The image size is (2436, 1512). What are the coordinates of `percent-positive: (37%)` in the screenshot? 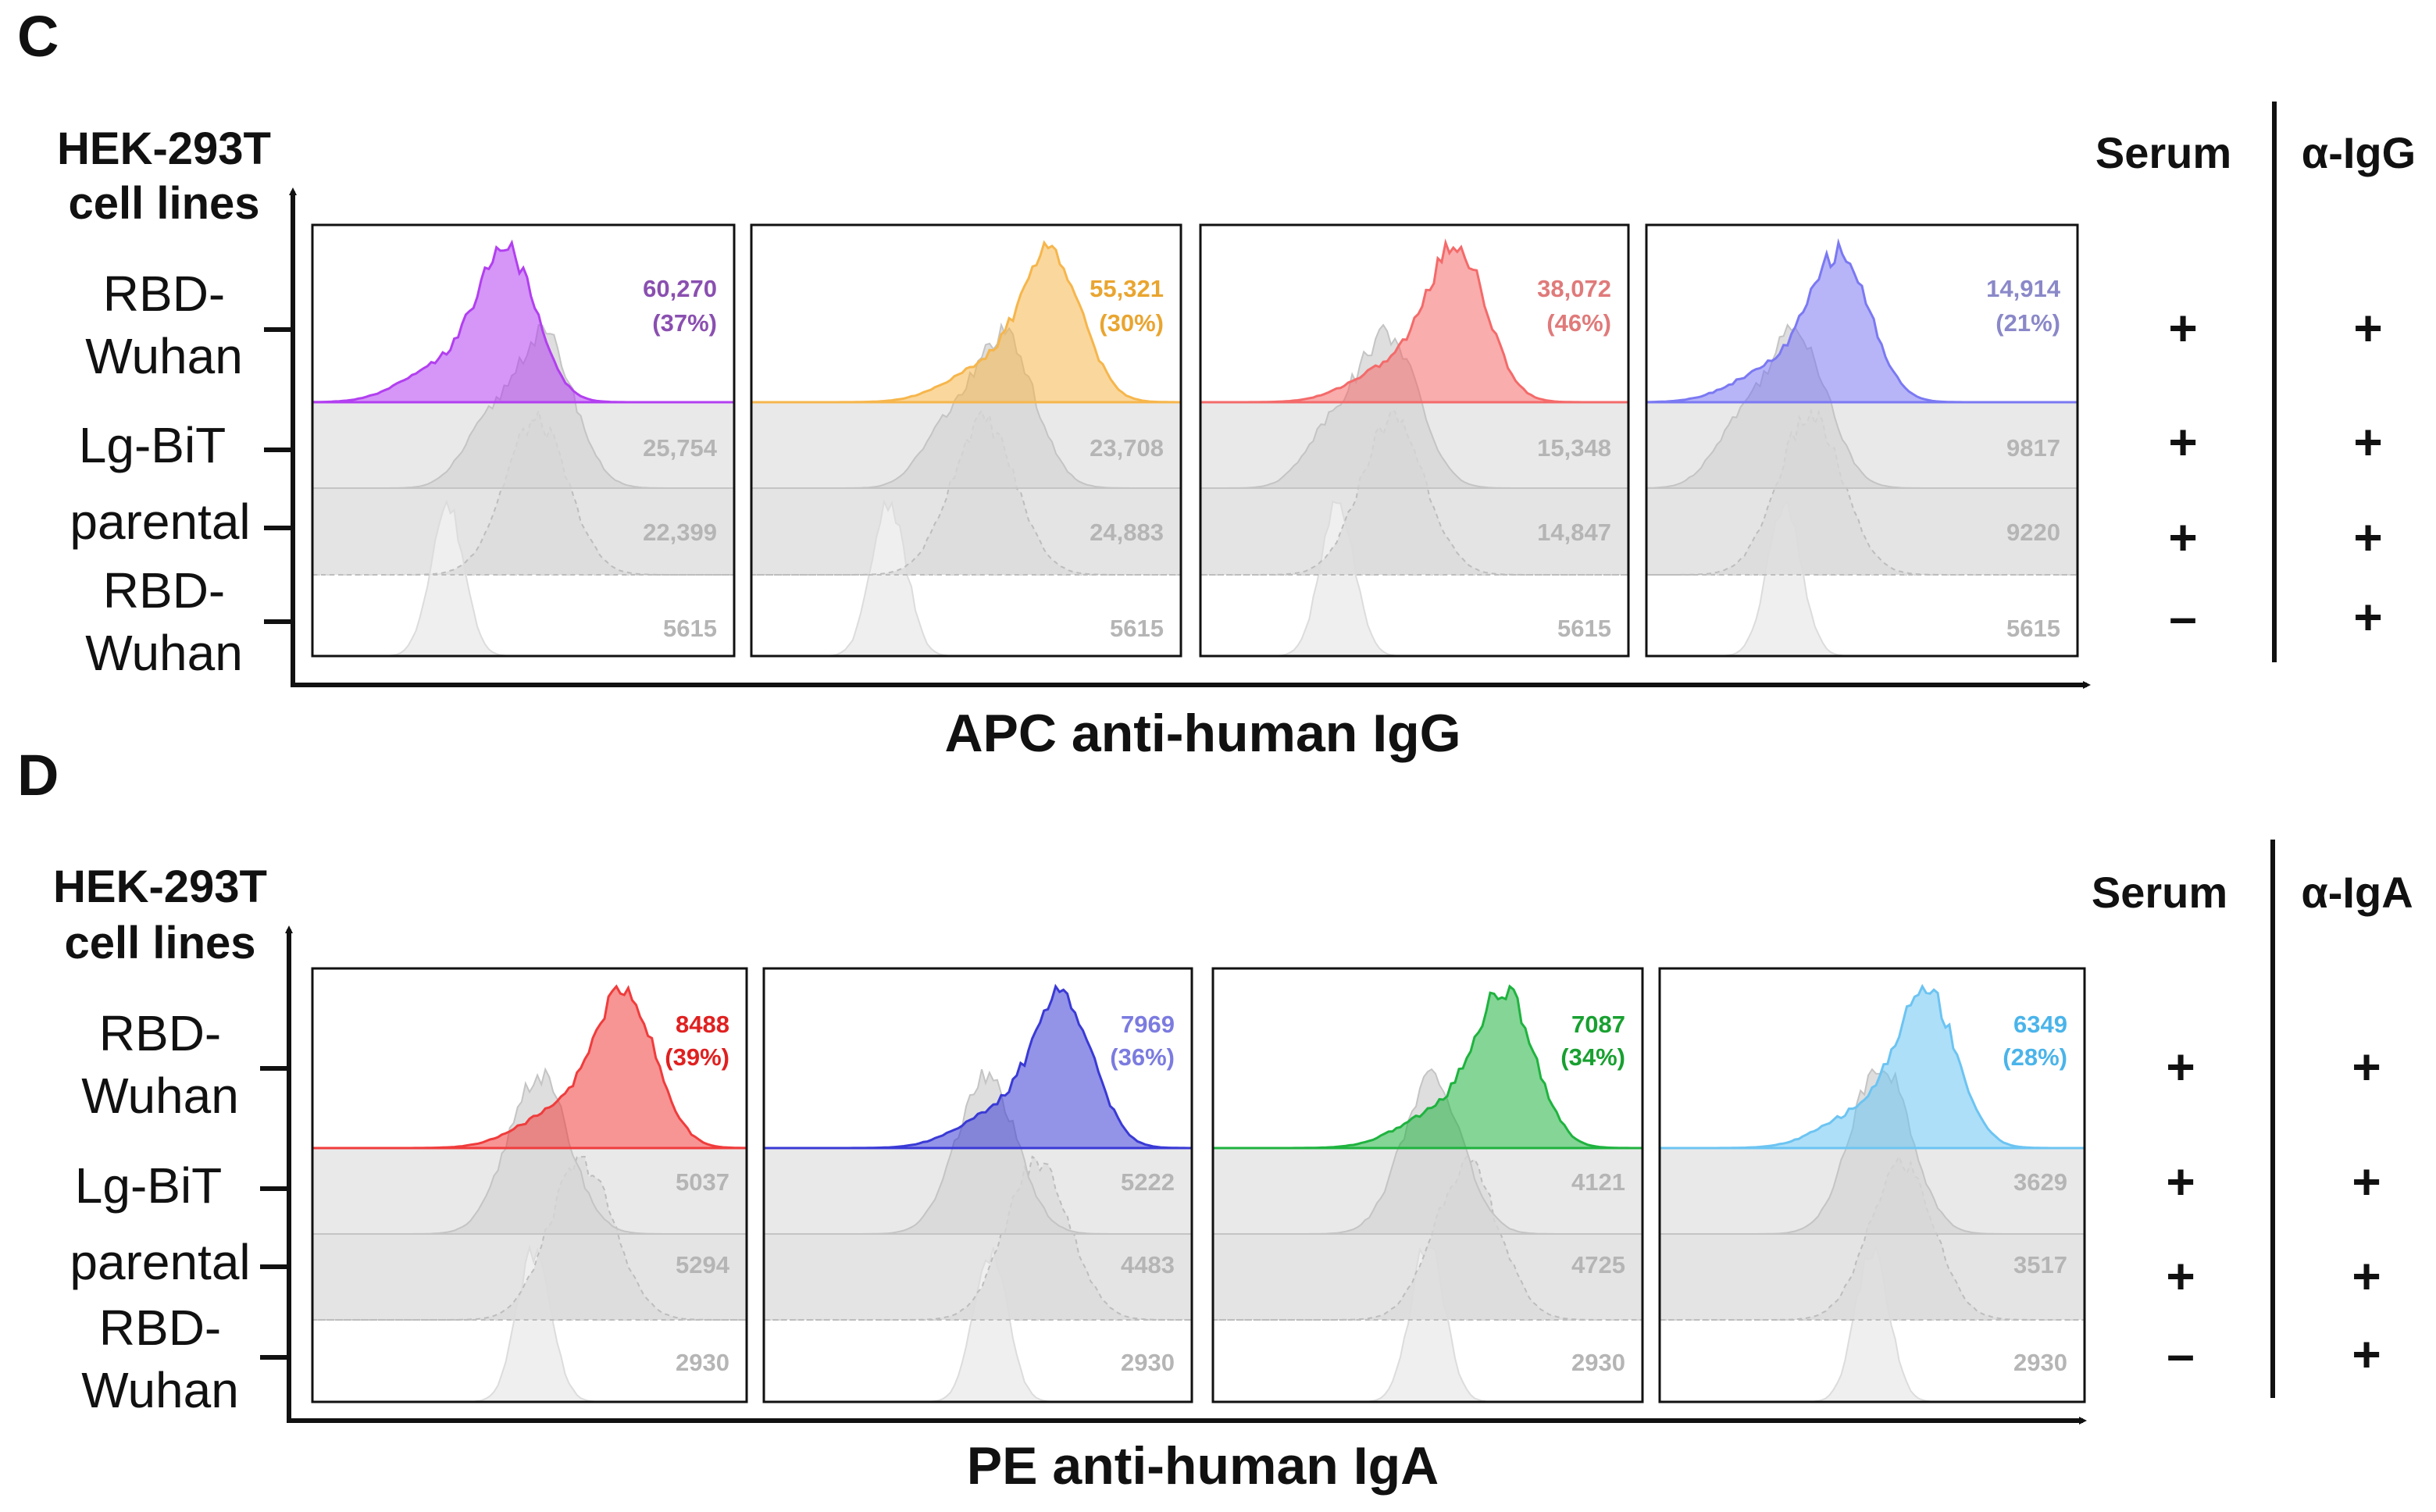 It's located at (684, 323).